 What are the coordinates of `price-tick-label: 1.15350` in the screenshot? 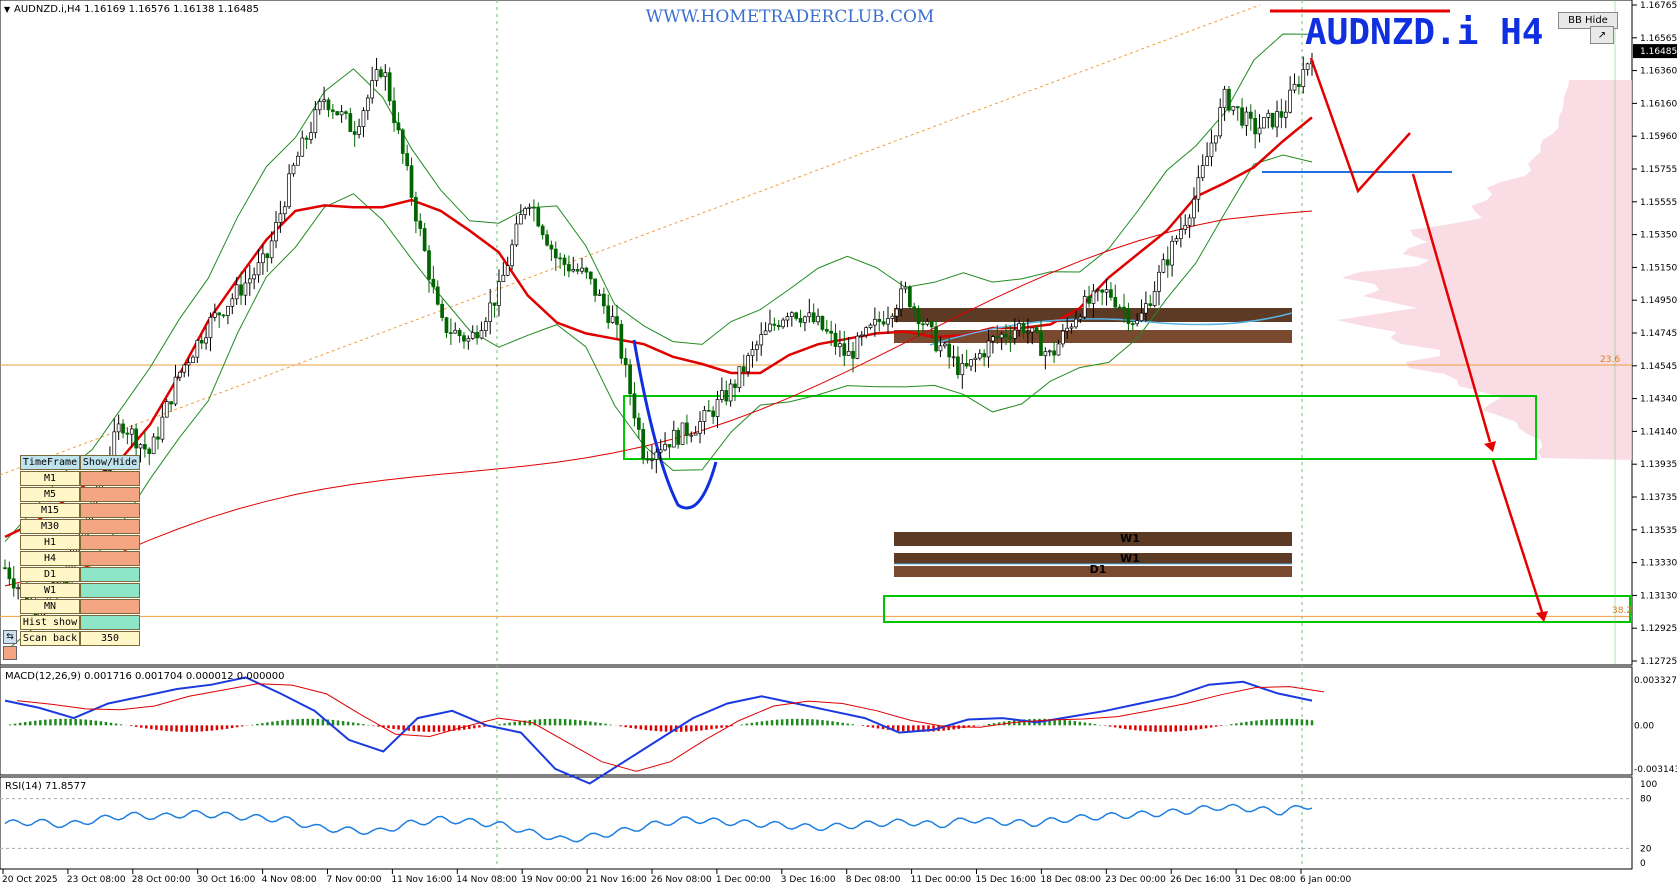 It's located at (1658, 236).